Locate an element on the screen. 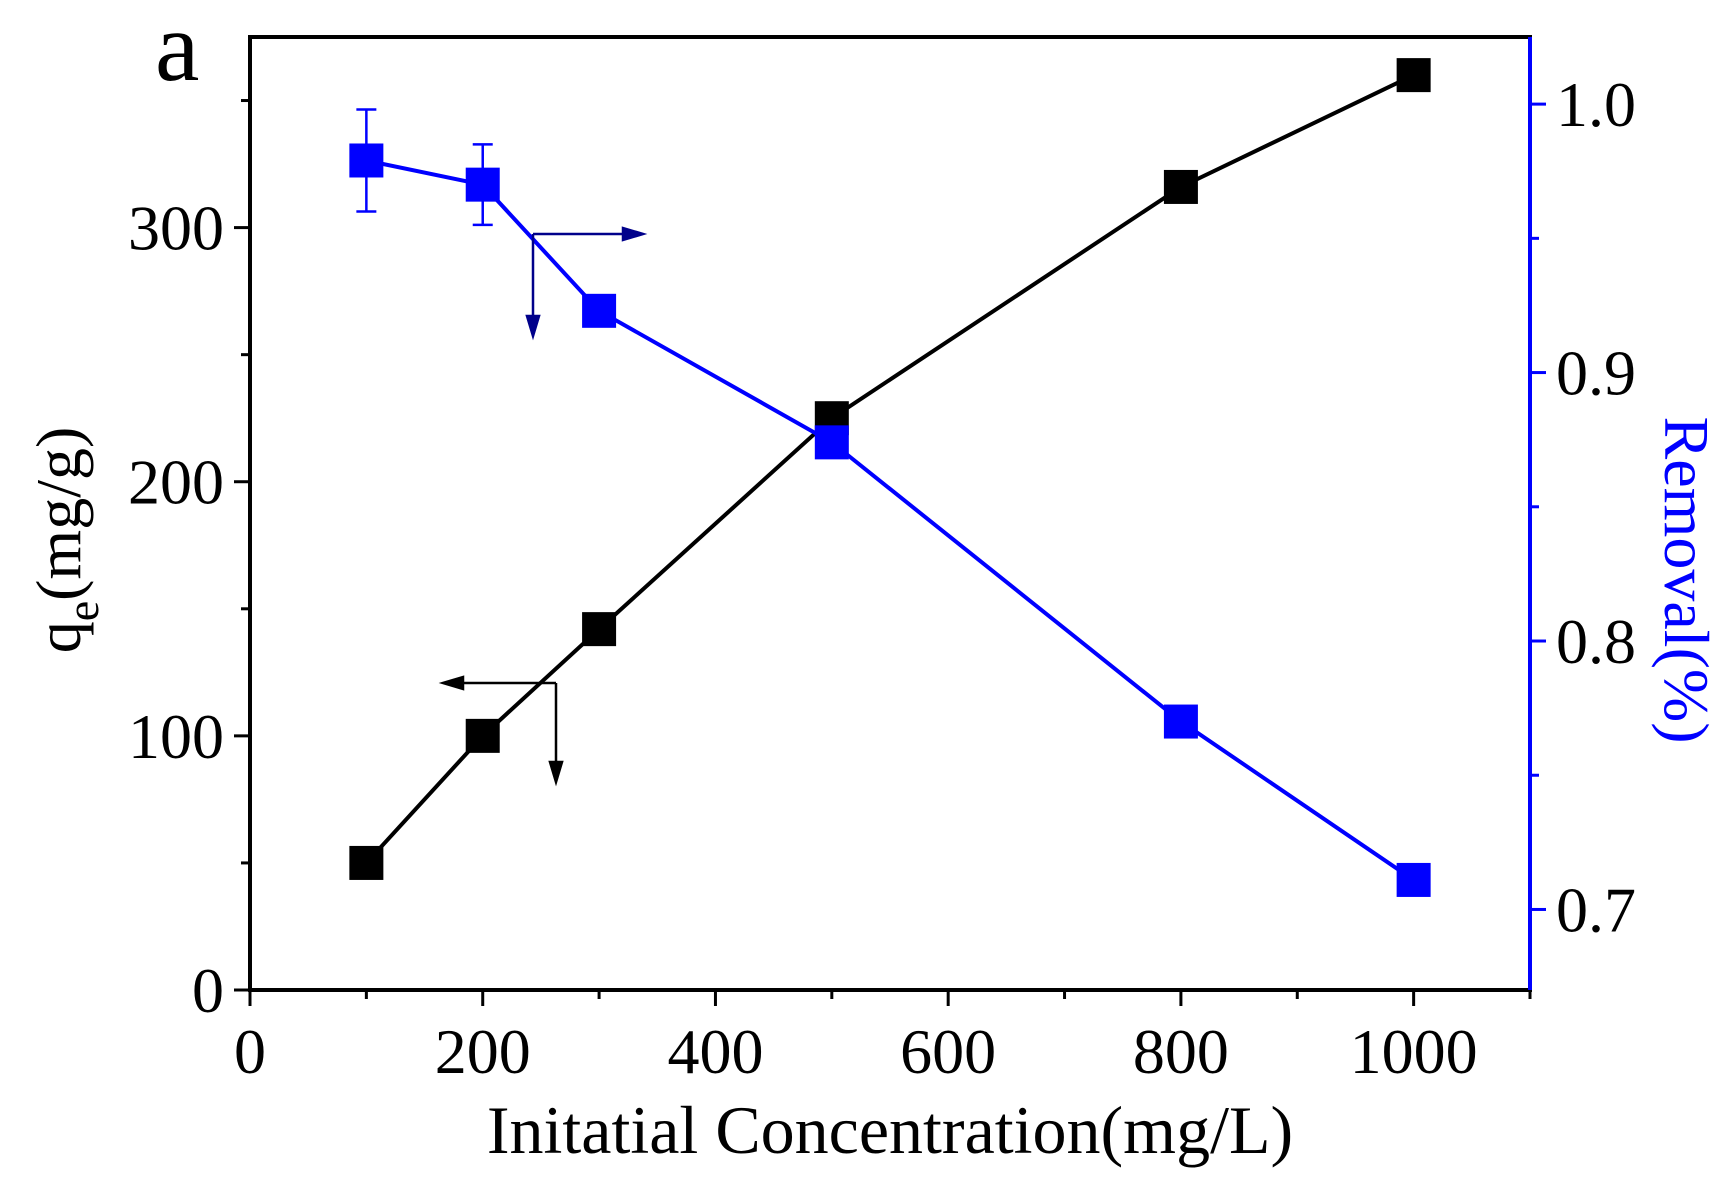  y-tick-label: 200 is located at coordinates (176, 482).